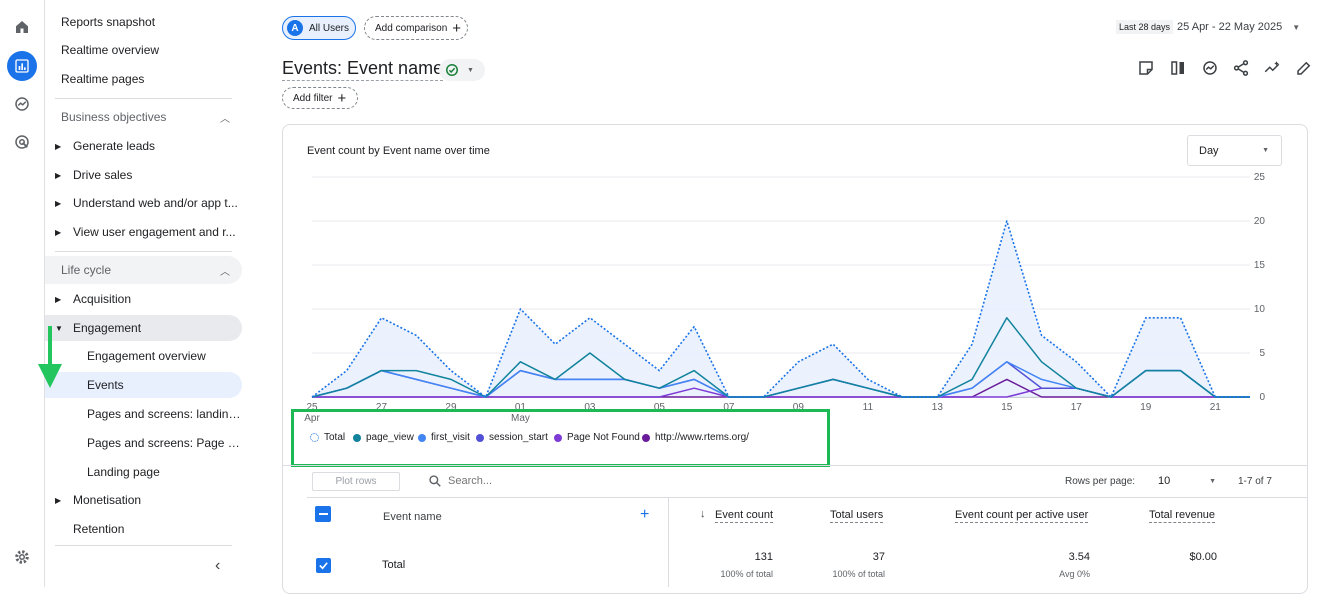 This screenshot has height=594, width=1332. I want to click on y-tick-label: 10, so click(1260, 309).